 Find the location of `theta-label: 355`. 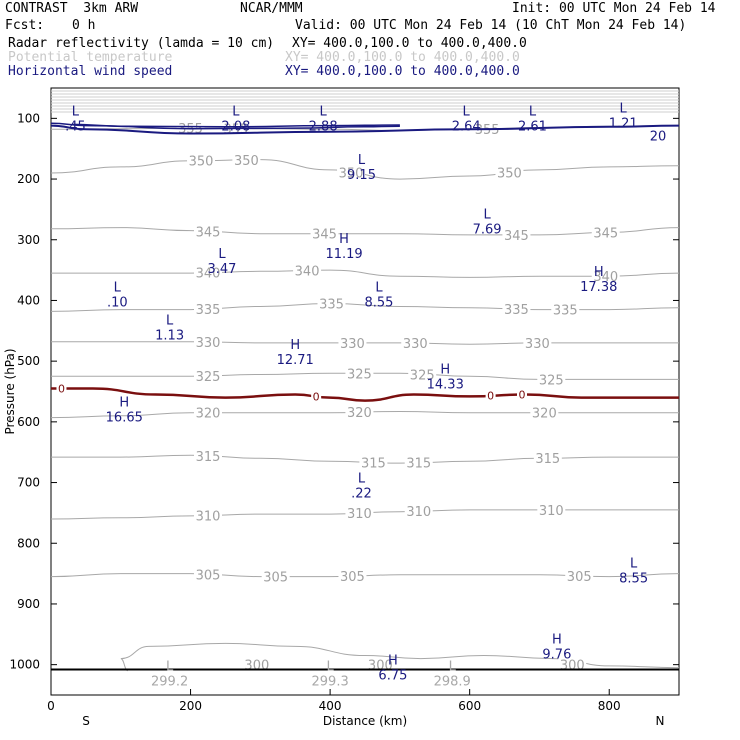

theta-label: 355 is located at coordinates (487, 130).